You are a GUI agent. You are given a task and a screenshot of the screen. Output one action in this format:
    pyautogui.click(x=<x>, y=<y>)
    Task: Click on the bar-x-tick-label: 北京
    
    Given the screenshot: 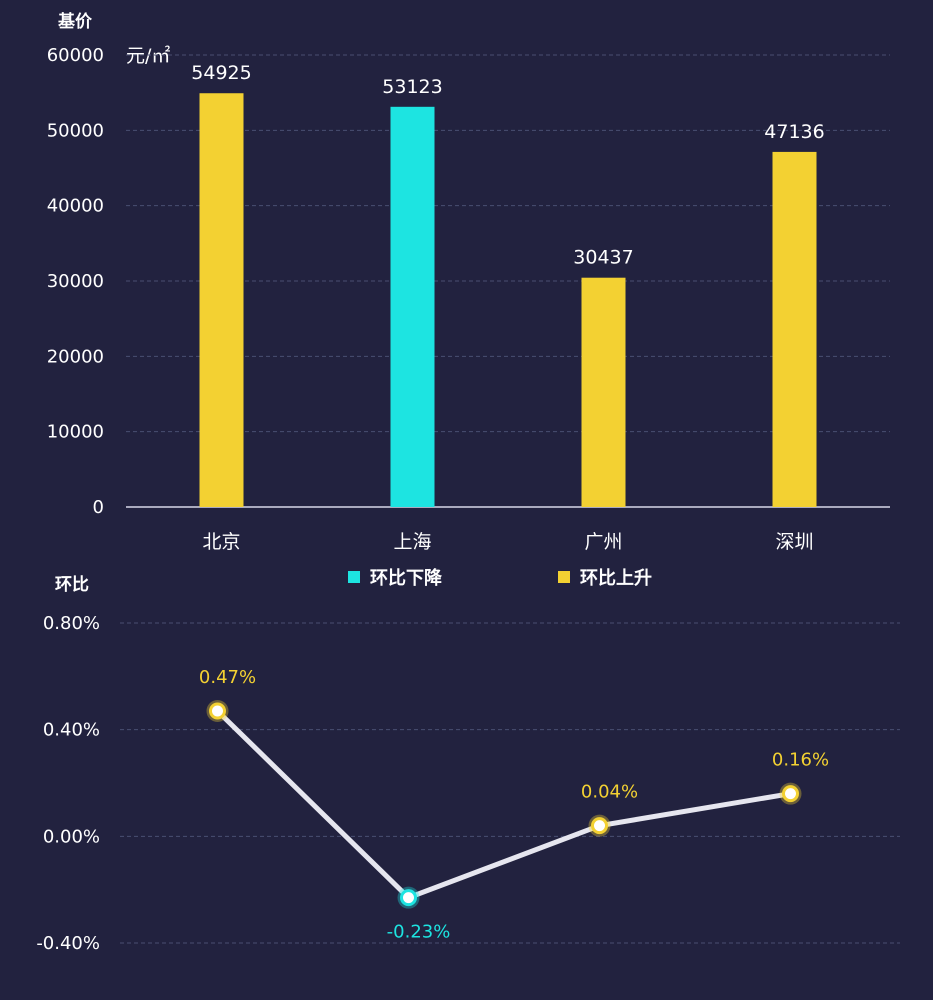 What is the action you would take?
    pyautogui.click(x=221, y=542)
    